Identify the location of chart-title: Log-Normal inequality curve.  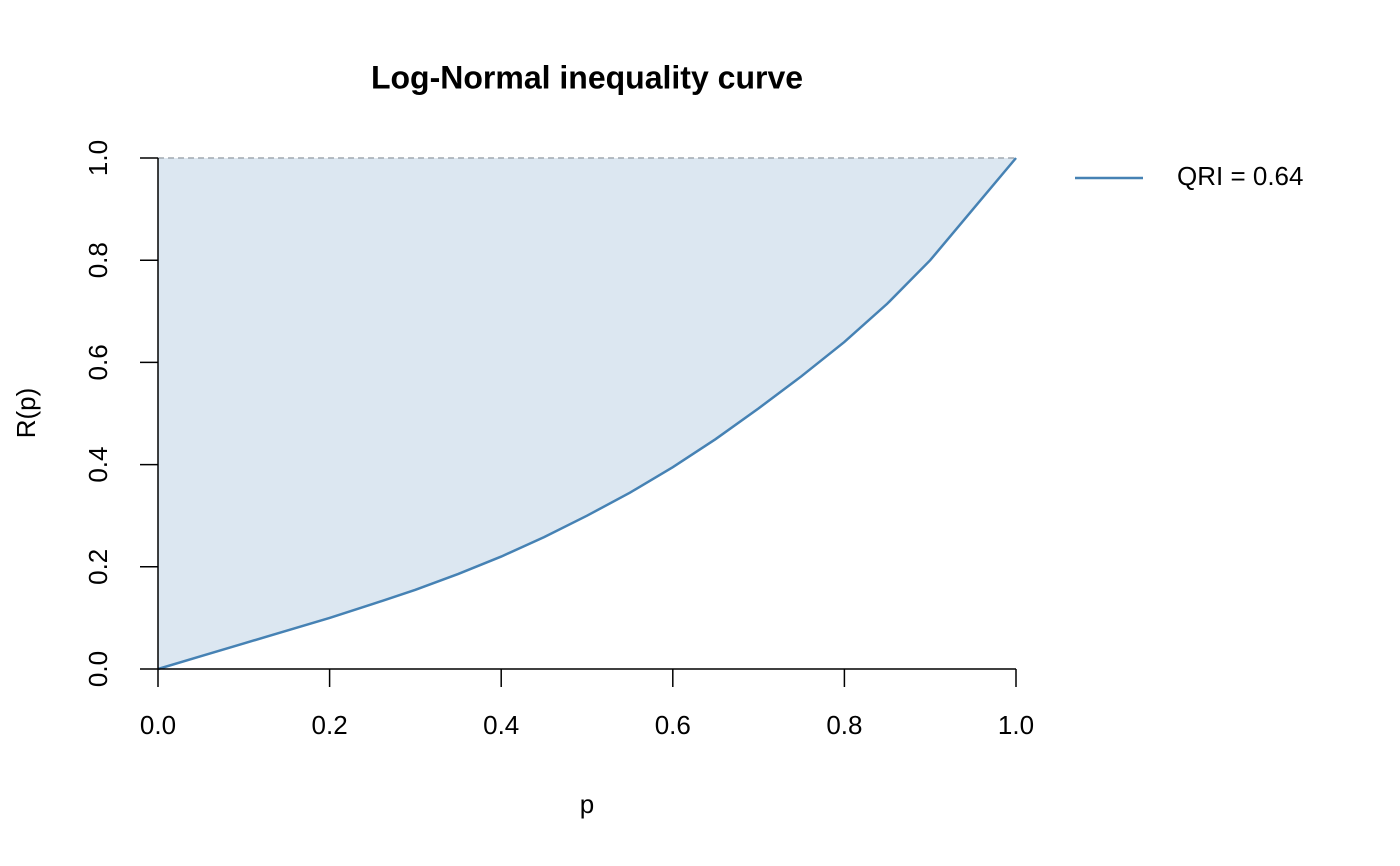
(587, 77).